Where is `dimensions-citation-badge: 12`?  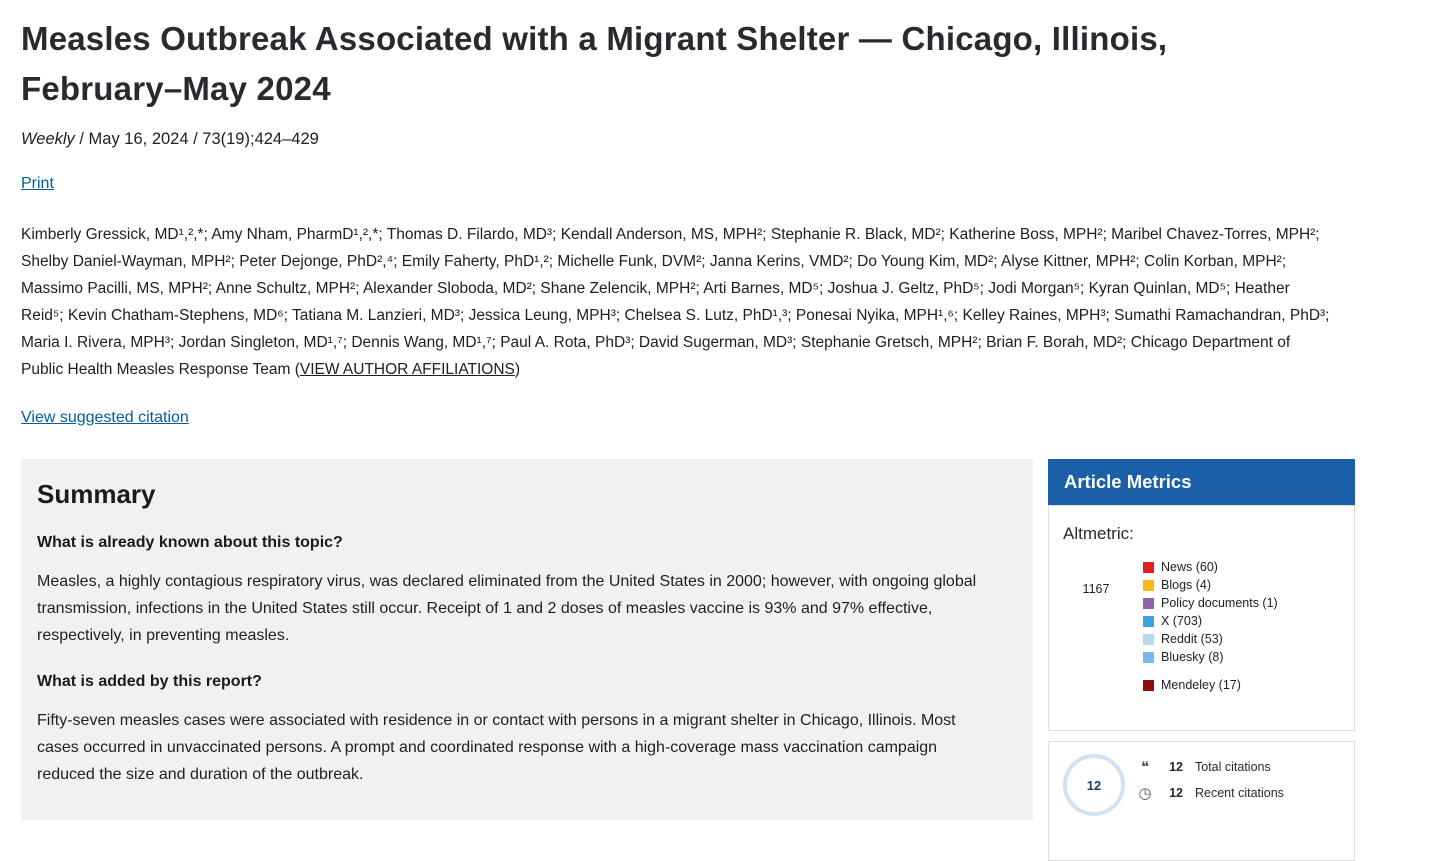 dimensions-citation-badge: 12 is located at coordinates (1094, 785).